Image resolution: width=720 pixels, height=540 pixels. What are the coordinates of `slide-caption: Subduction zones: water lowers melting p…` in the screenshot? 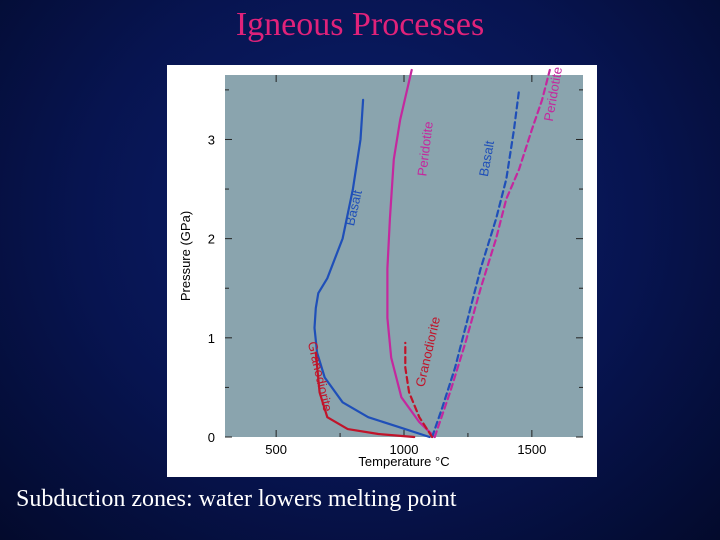 It's located at (236, 499).